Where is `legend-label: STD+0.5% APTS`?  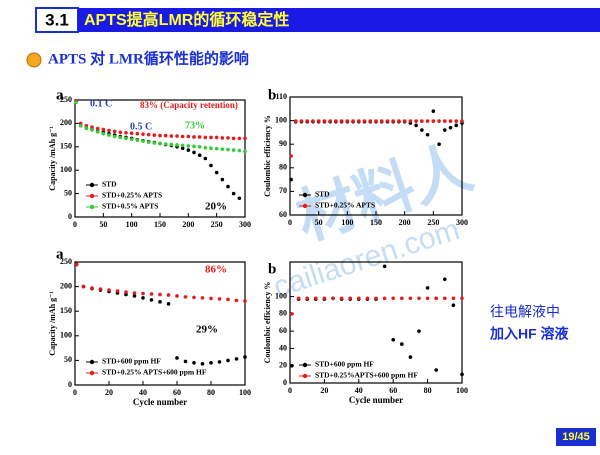 legend-label: STD+0.5% APTS is located at coordinates (130, 206).